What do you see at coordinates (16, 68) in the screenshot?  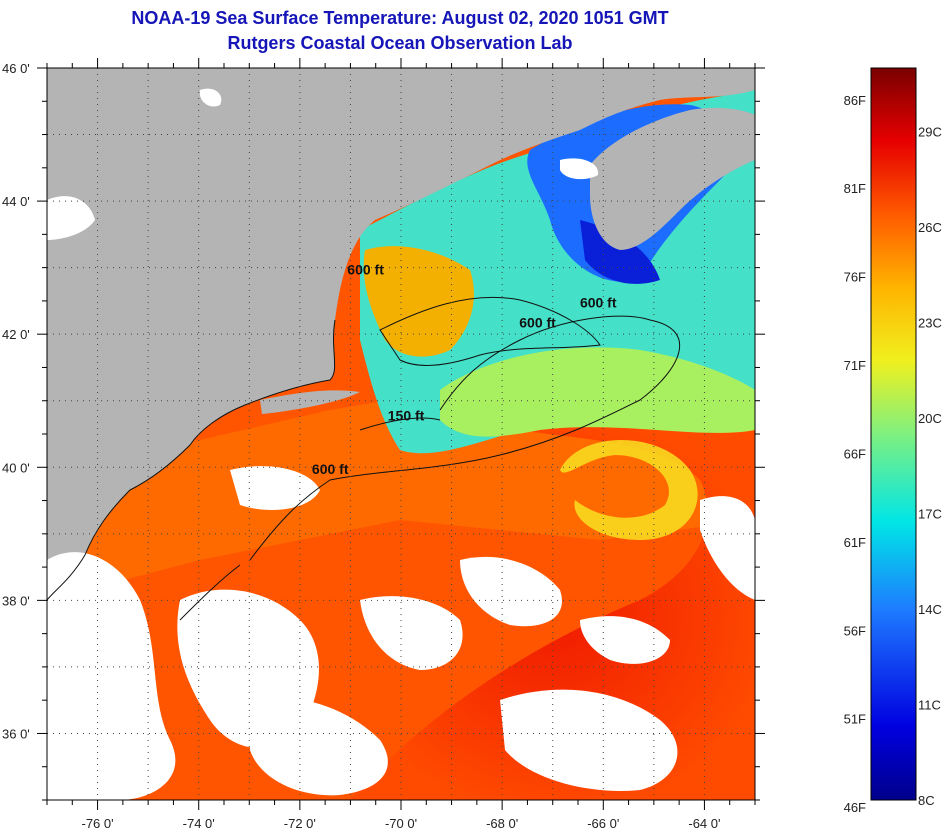 I see `lat-tick-label: 46 0'` at bounding box center [16, 68].